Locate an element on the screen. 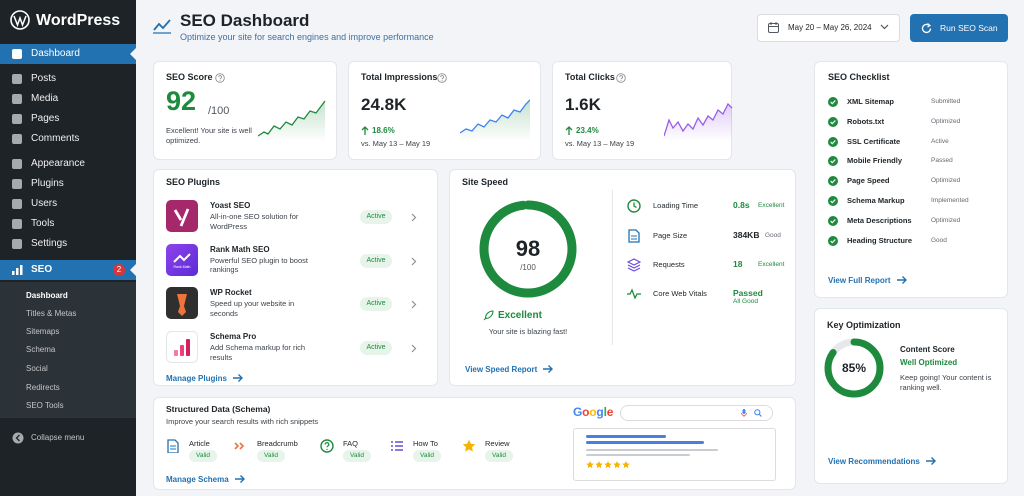 This screenshot has width=1024, height=496. menu-item: Pages is located at coordinates (45, 118).